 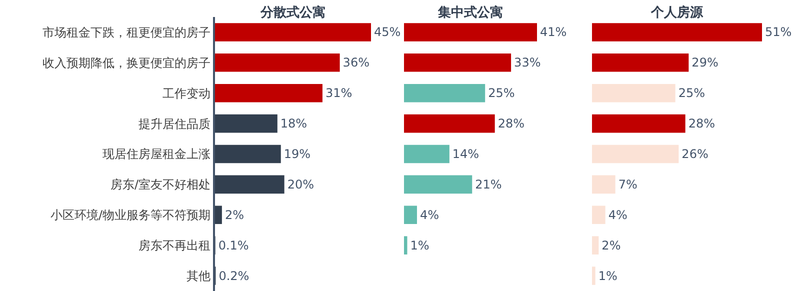 I want to click on data-label: 0.1%, so click(x=233, y=245).